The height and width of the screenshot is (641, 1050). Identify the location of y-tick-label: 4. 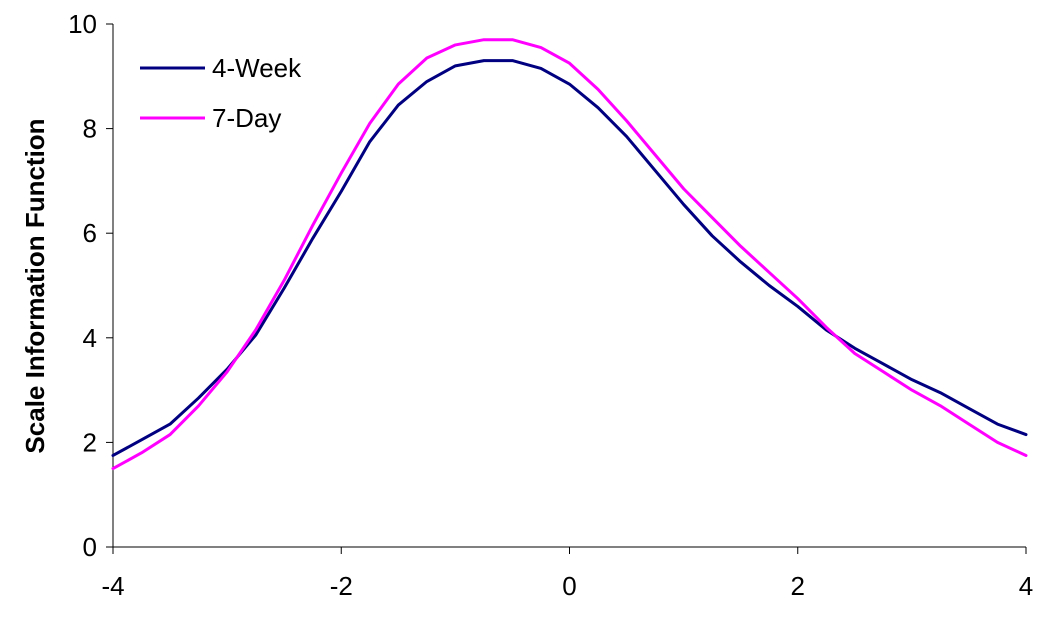
(90, 338).